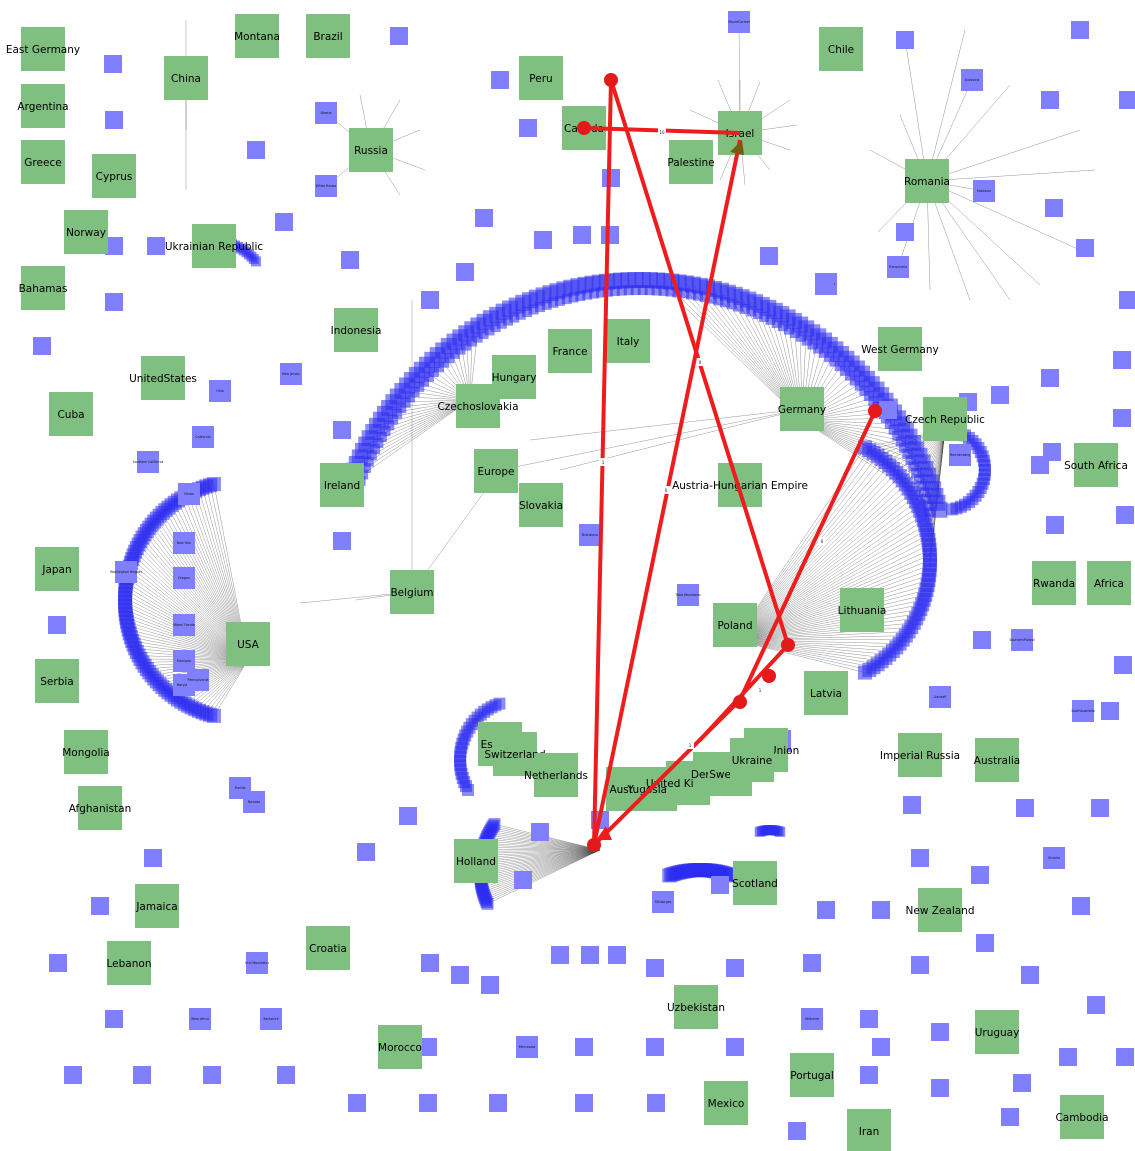  Describe the element at coordinates (734, 626) in the screenshot. I see `country-node-label: Poland` at that location.